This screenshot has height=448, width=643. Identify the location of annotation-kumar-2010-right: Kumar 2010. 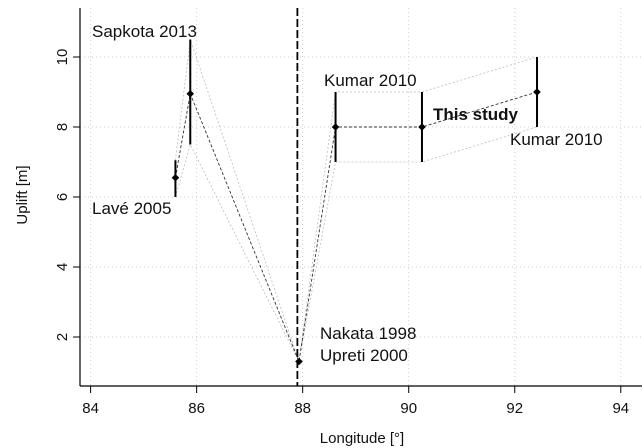
(556, 139).